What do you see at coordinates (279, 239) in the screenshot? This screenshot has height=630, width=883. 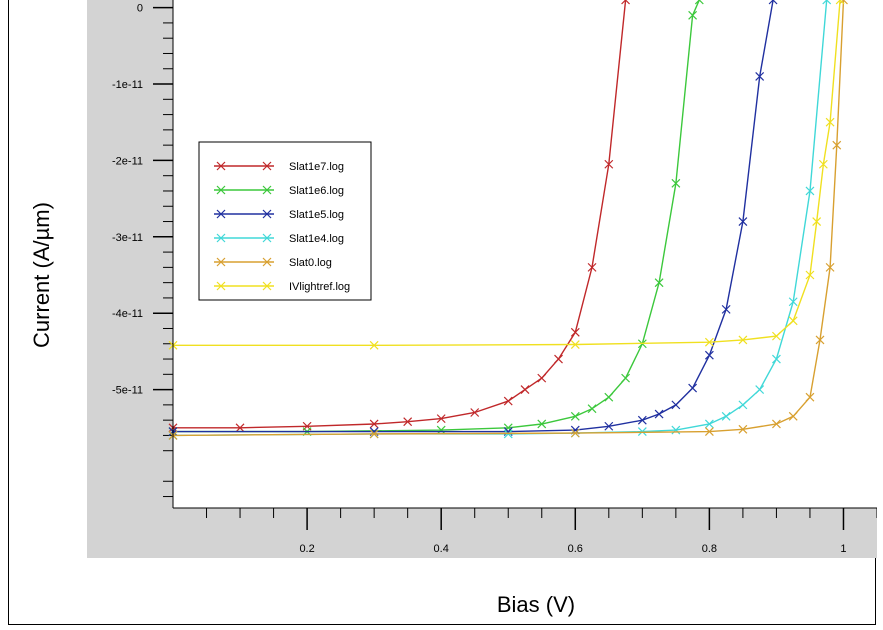 I see `legend-item: Slat1e4.log` at bounding box center [279, 239].